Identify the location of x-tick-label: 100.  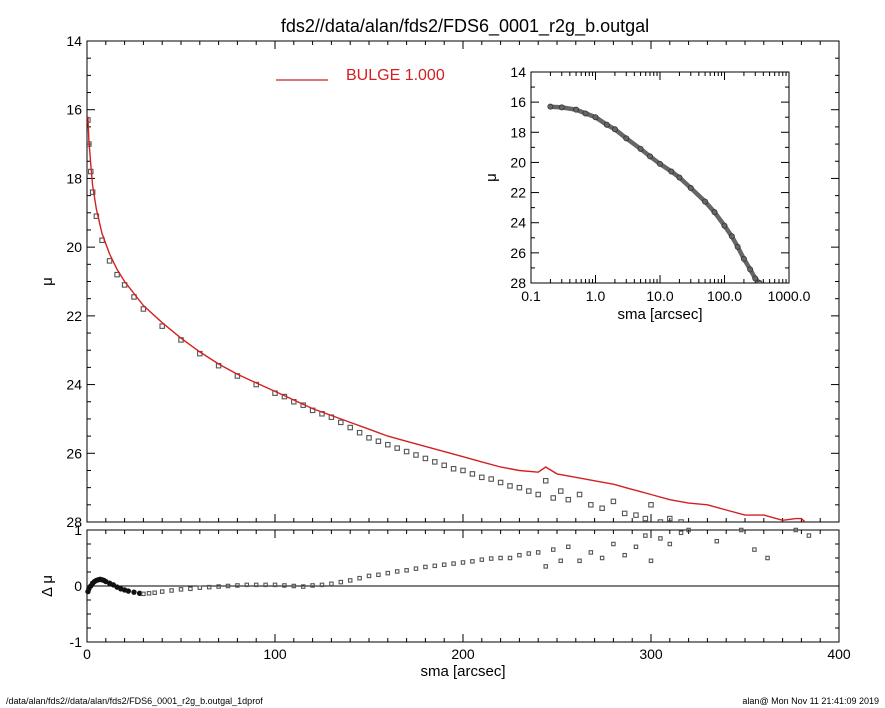
(275, 654).